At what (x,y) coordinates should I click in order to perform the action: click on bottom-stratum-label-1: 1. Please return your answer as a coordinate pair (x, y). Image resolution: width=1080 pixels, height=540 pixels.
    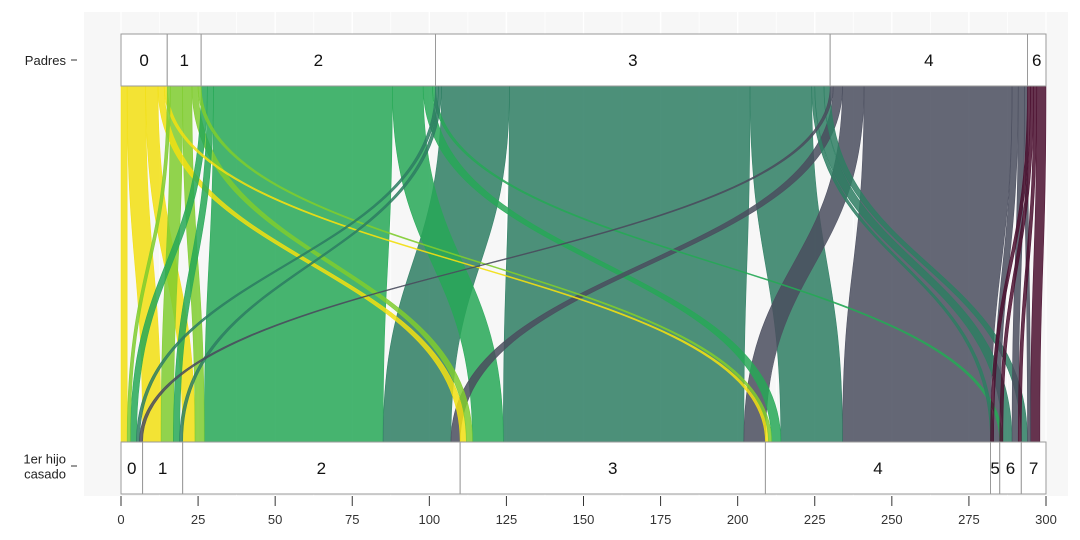
    Looking at the image, I should click on (162, 468).